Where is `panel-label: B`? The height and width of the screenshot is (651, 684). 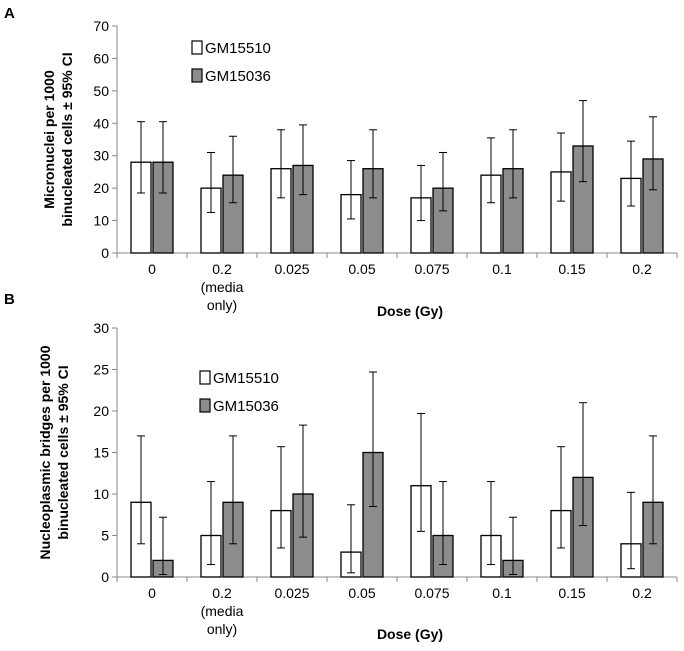
panel-label: B is located at coordinates (9, 299).